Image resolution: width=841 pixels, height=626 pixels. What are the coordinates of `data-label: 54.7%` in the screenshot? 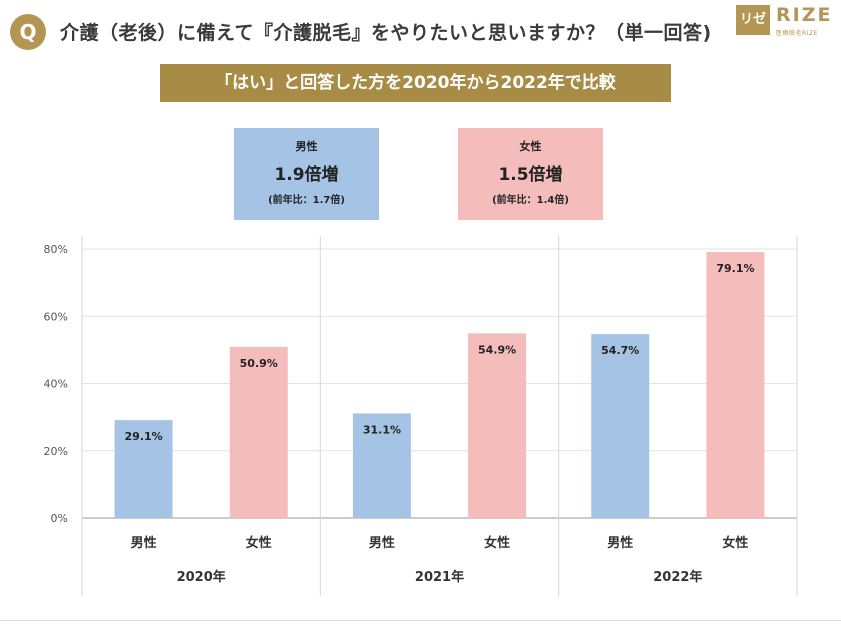 It's located at (620, 350).